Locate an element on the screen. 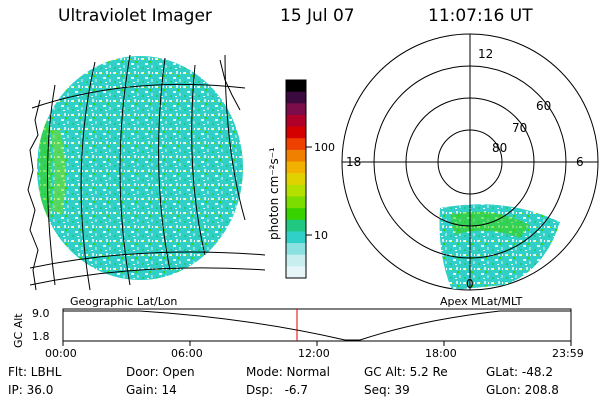 The image size is (600, 400). colorbar-label: photon cm⁻²s⁻¹ is located at coordinates (274, 193).